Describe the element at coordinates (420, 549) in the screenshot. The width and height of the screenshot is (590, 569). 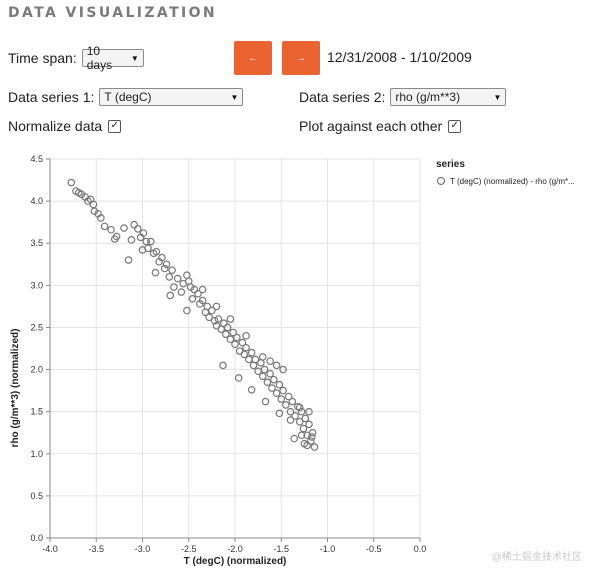
I see `x-tick-label: 0.0` at that location.